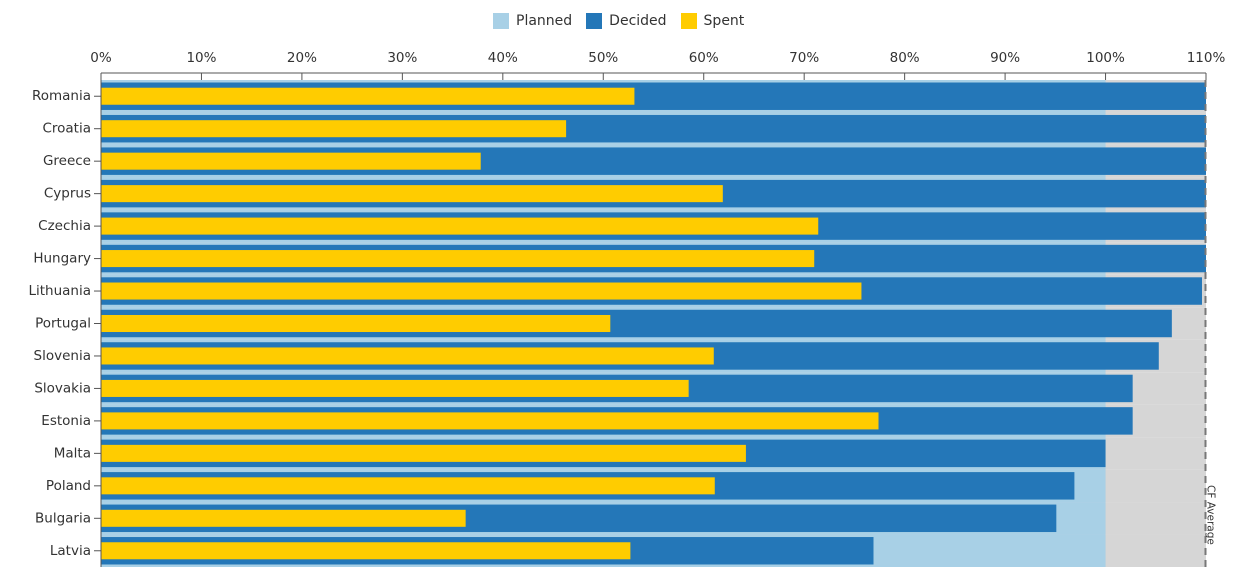 The image size is (1236, 567). I want to click on legend-label-spent: Spent, so click(724, 21).